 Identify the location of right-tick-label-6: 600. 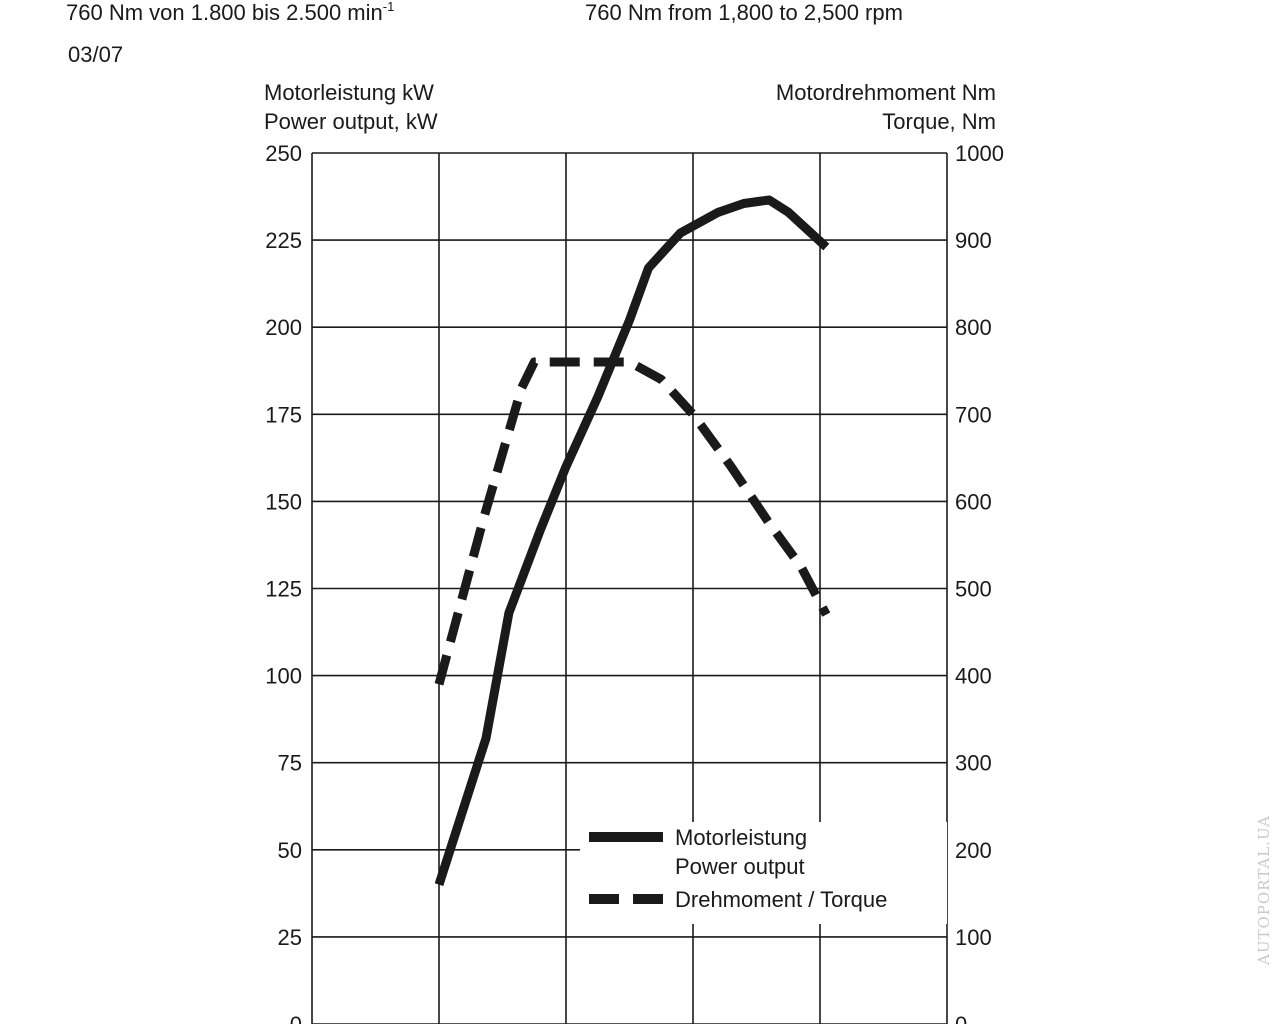
(973, 501).